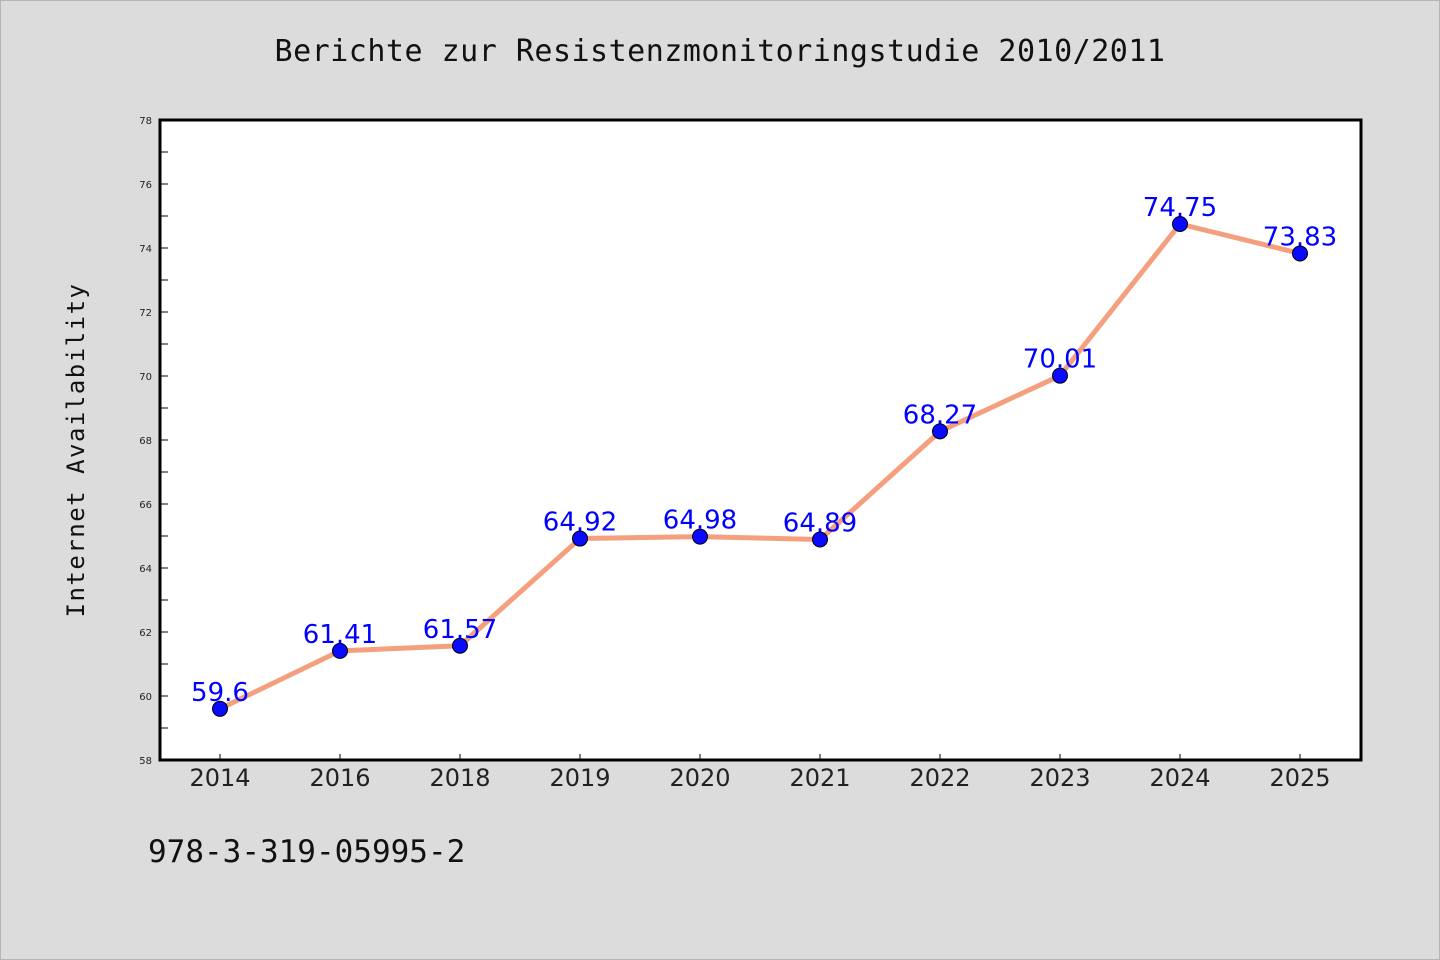  What do you see at coordinates (580, 523) in the screenshot?
I see `data-label: 64.92` at bounding box center [580, 523].